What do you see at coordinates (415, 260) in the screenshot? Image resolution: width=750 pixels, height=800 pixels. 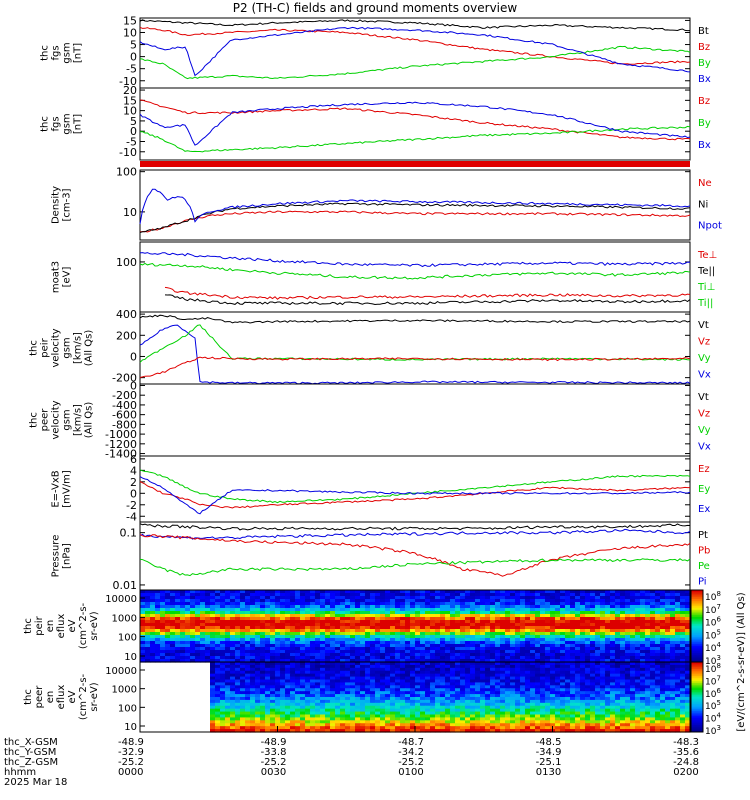 I see `series-Ti⊥` at bounding box center [415, 260].